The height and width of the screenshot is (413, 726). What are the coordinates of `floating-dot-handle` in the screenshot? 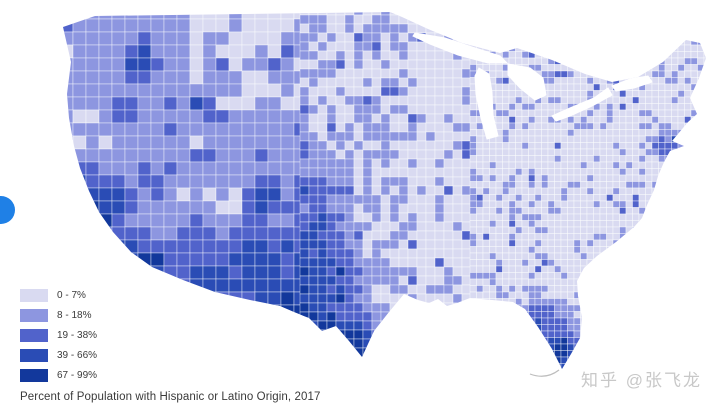 It's located at (7, 210).